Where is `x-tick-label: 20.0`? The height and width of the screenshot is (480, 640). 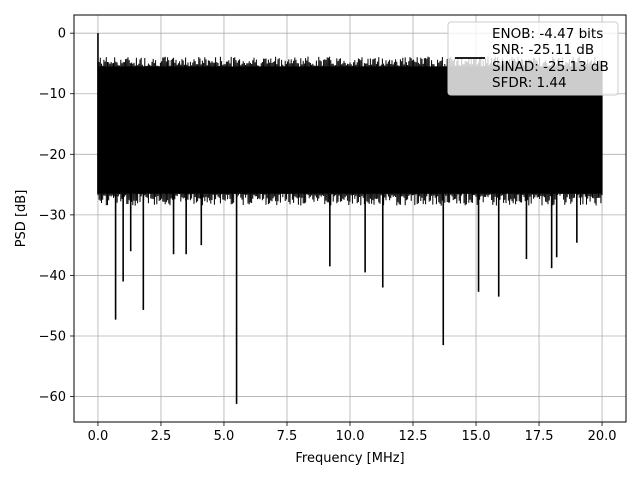
x-tick-label: 20.0 is located at coordinates (602, 436).